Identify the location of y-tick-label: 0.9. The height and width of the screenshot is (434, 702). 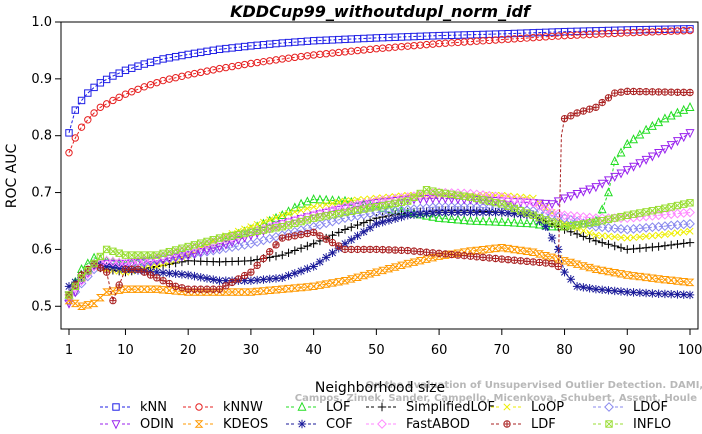
(41, 79).